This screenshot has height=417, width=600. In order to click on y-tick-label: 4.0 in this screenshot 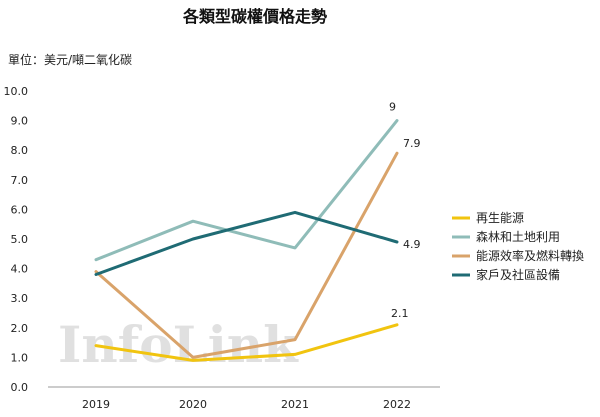, I will do `click(20, 269)`.